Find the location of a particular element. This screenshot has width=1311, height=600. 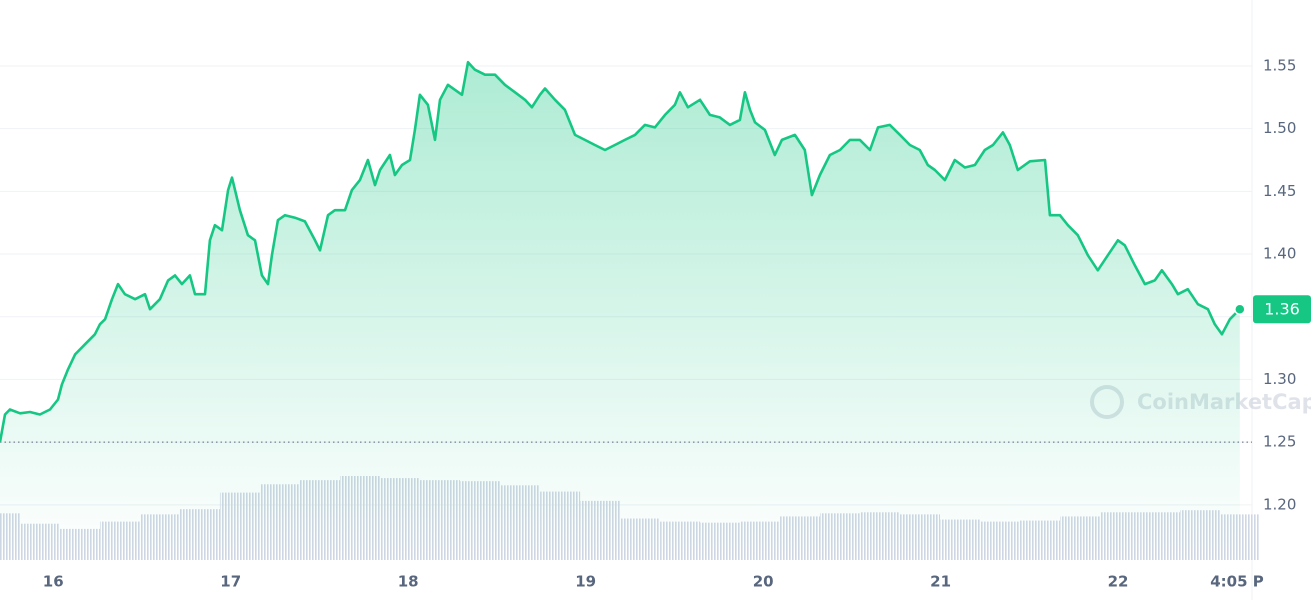

current-point is located at coordinates (1240, 309).